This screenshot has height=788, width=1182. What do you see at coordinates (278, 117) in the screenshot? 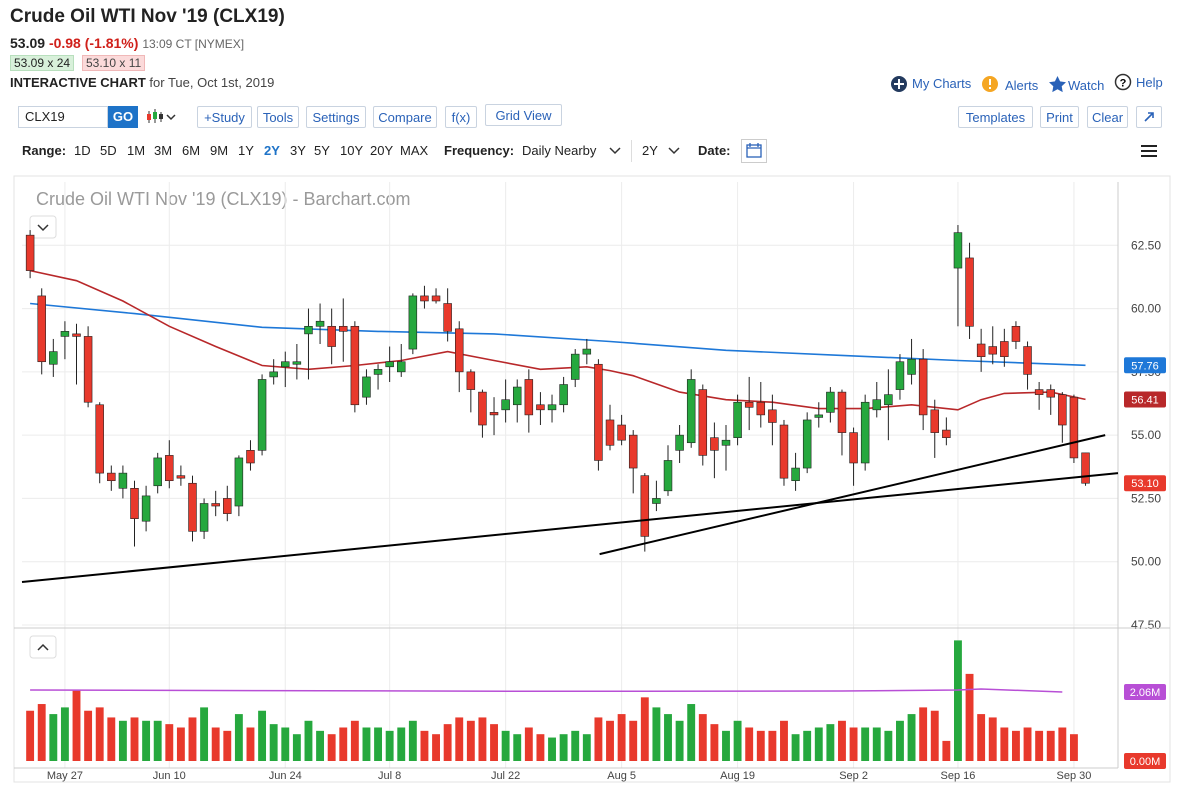
I see `toolbar-button: Tools` at bounding box center [278, 117].